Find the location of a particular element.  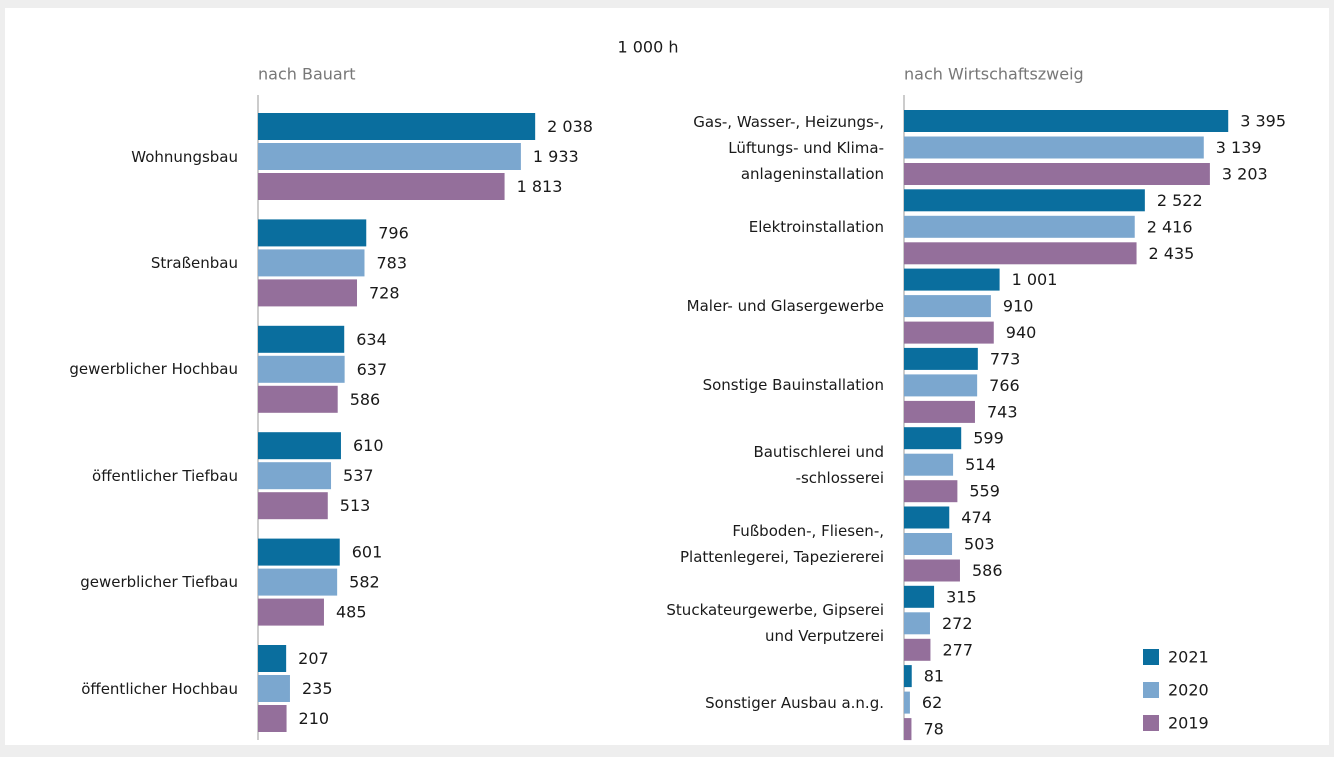

value-label: 796 is located at coordinates (393, 232).